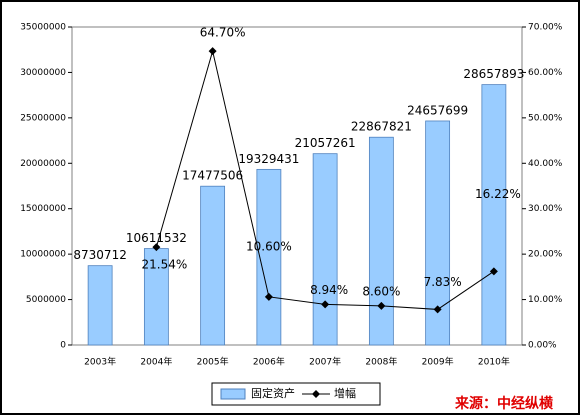  Describe the element at coordinates (269, 362) in the screenshot. I see `x-tick-label: 2006年` at that location.